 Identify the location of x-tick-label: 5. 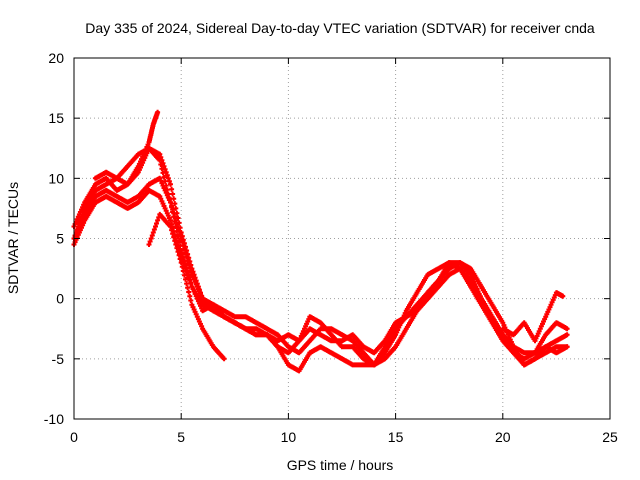
(181, 437).